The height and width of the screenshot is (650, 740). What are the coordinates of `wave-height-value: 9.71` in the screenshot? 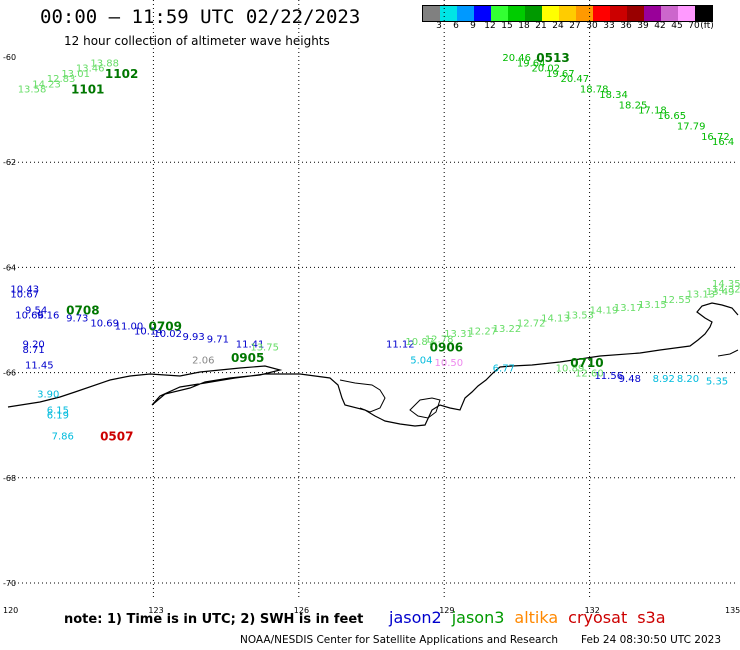 It's located at (218, 339).